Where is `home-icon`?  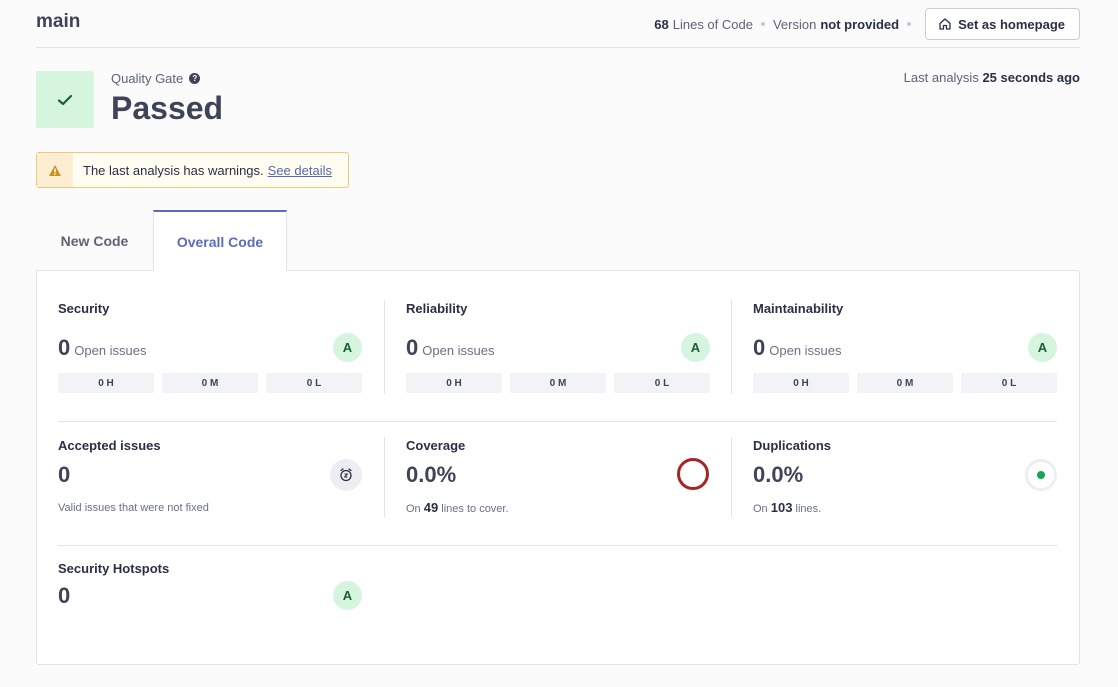
home-icon is located at coordinates (945, 24).